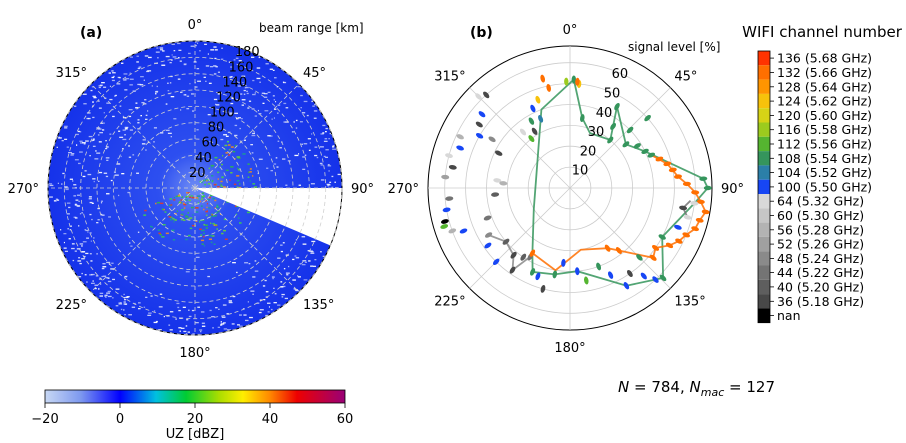  What do you see at coordinates (222, 113) in the screenshot?
I see `range-tick-label: 100` at bounding box center [222, 113].